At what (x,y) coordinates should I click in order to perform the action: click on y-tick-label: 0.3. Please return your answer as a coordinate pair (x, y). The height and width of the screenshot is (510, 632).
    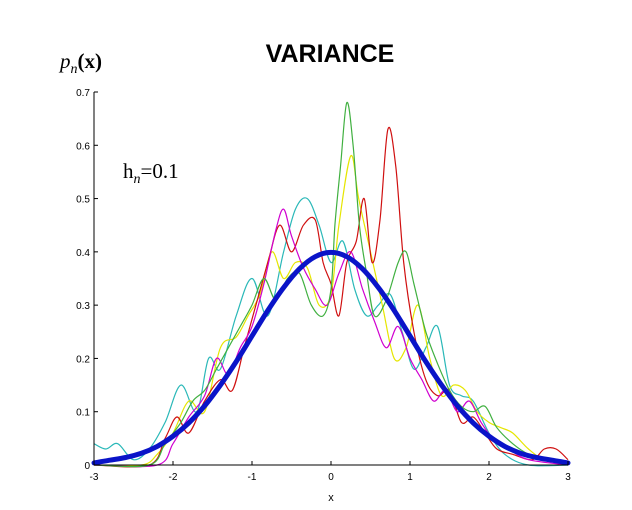
    Looking at the image, I should click on (83, 306).